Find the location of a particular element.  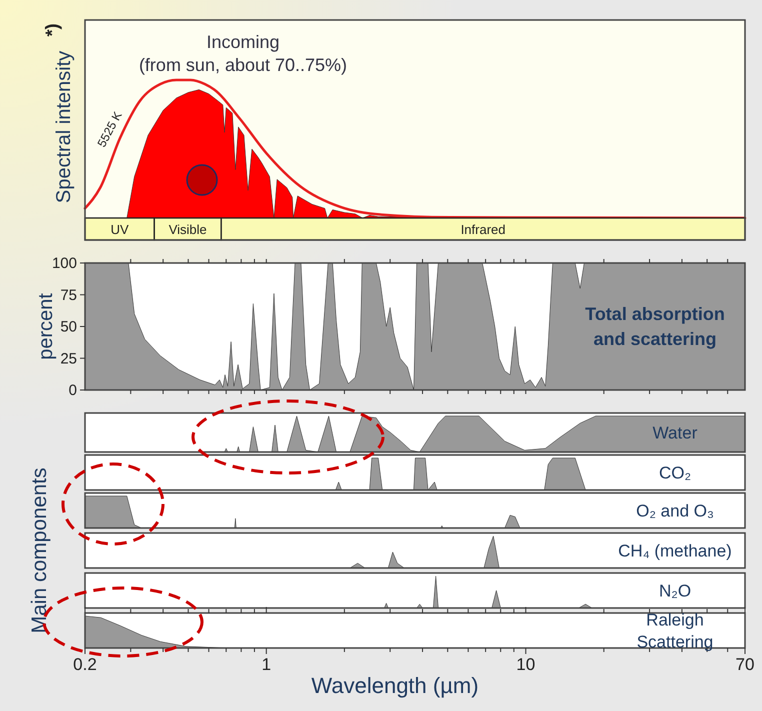

chart-title: CH₄ (methane) is located at coordinates (675, 551).